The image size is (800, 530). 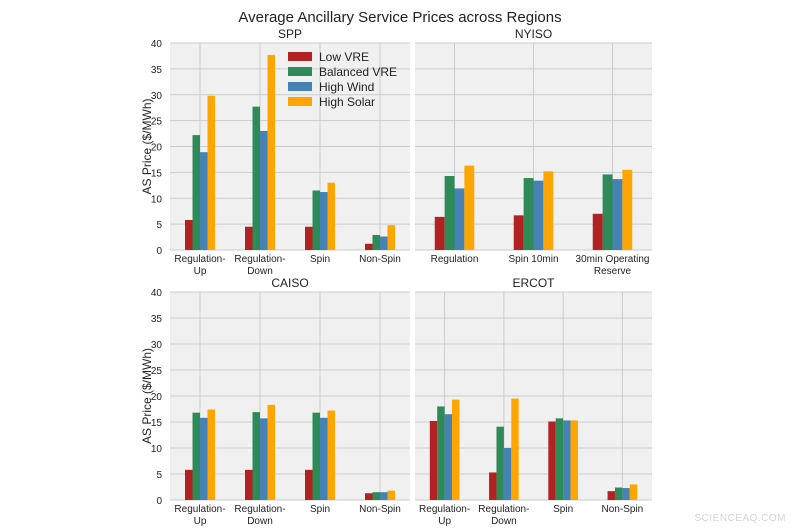 What do you see at coordinates (290, 34) in the screenshot?
I see `panel-title: SPP` at bounding box center [290, 34].